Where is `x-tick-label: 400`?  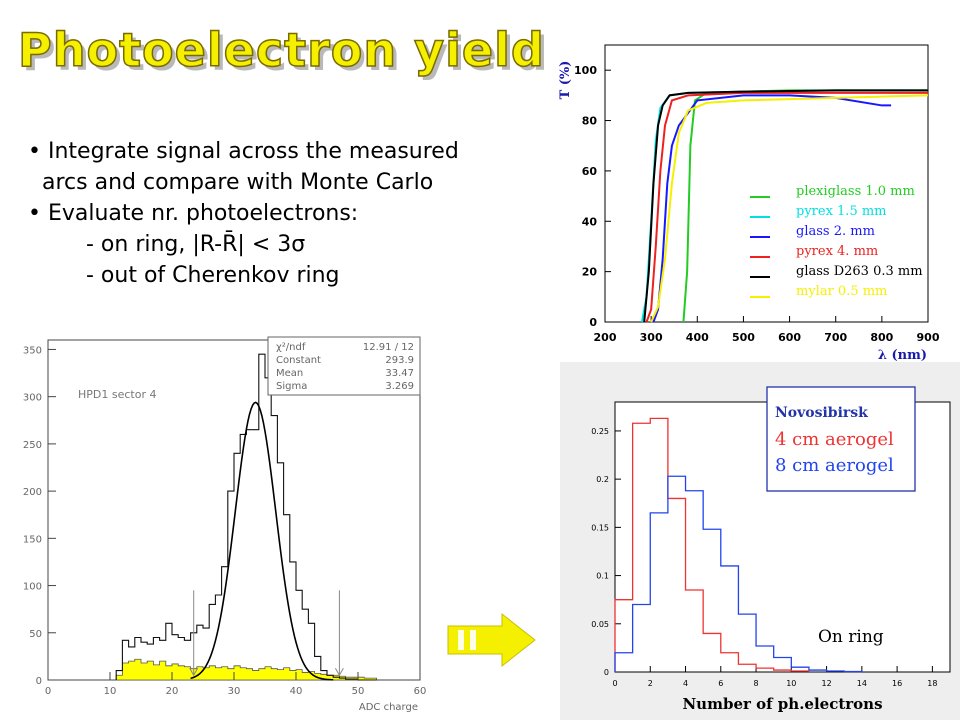
x-tick-label: 400 is located at coordinates (697, 337).